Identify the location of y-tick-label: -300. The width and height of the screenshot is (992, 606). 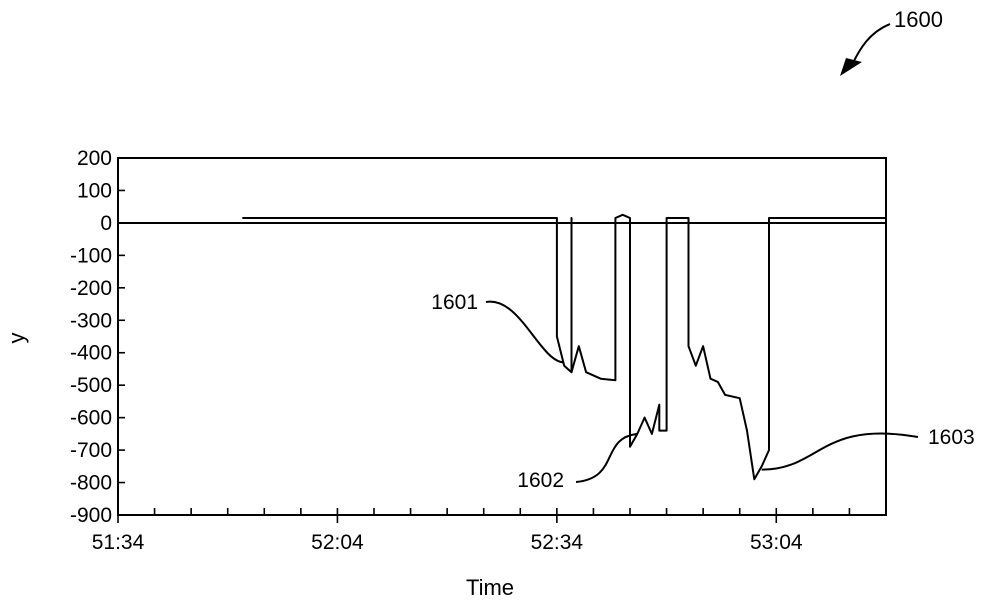
(91, 320).